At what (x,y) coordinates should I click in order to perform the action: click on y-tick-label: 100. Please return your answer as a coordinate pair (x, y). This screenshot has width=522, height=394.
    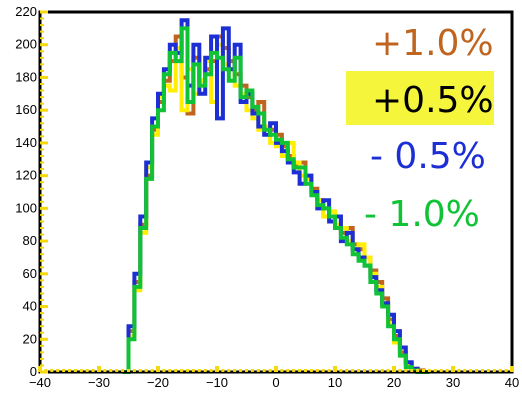
    Looking at the image, I should click on (26, 207).